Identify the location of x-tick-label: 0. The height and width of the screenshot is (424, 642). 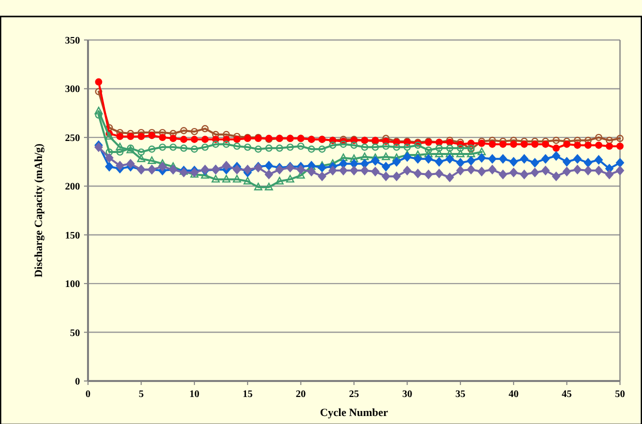
(88, 394).